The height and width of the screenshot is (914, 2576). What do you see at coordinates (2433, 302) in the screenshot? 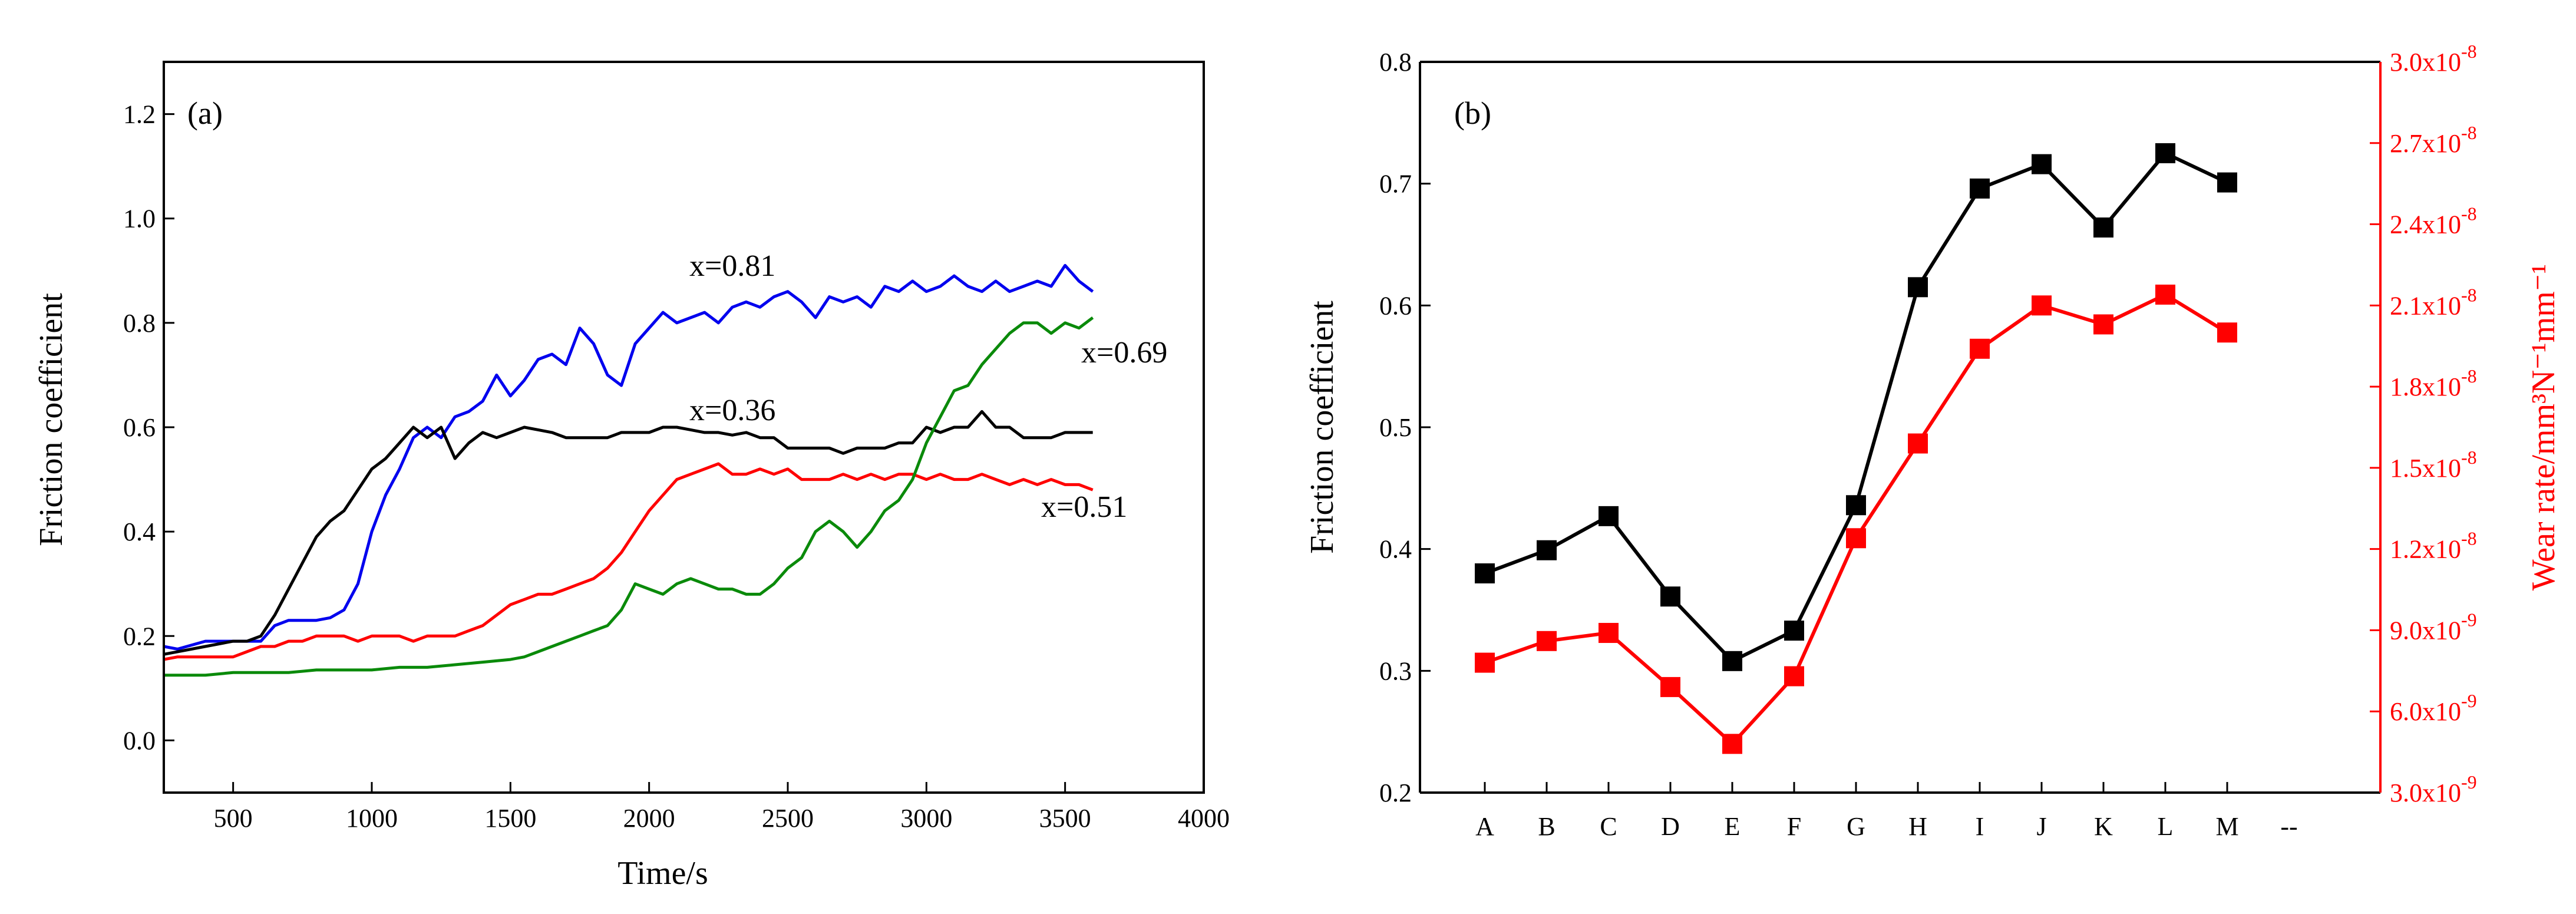
I see `chart-b-y2-tick-label: 2.1x10⁻⁸` at bounding box center [2433, 302].